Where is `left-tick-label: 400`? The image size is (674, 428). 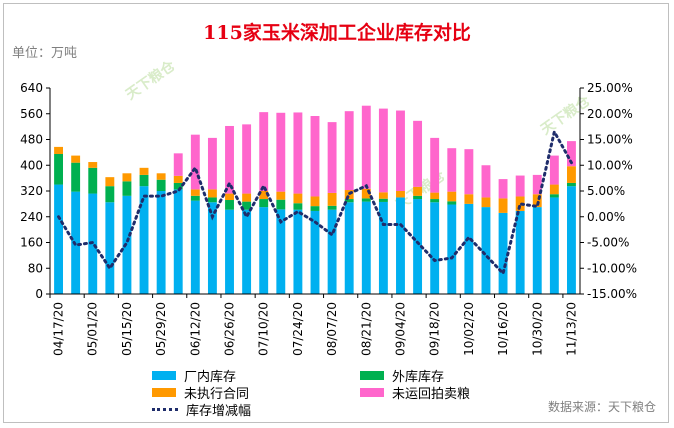
left-tick-label: 400 is located at coordinates (31, 165).